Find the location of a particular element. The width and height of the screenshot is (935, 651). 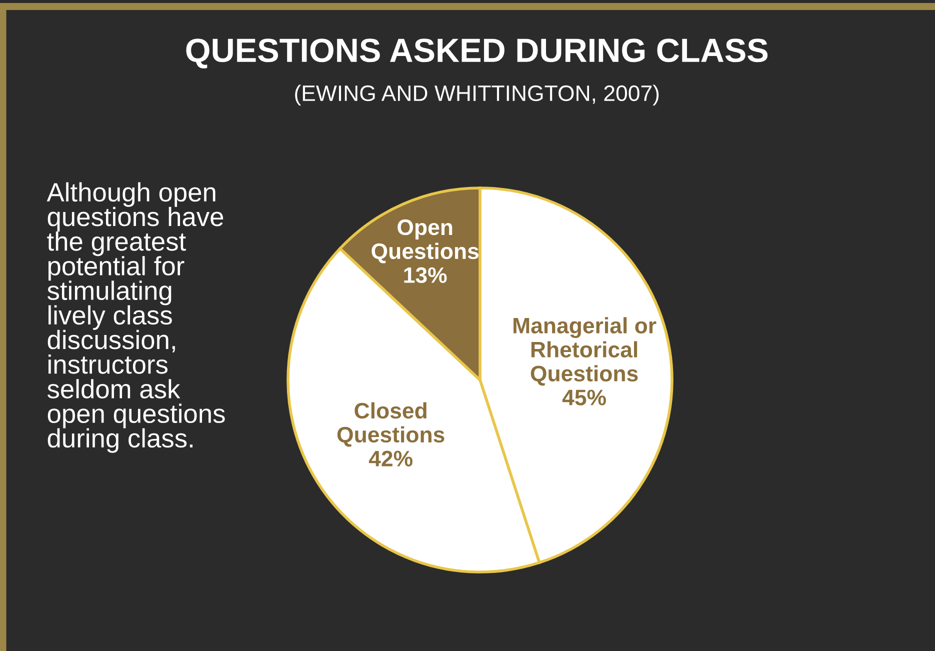

slice-label: Managerial or Rhetorical Questions is located at coordinates (585, 351).